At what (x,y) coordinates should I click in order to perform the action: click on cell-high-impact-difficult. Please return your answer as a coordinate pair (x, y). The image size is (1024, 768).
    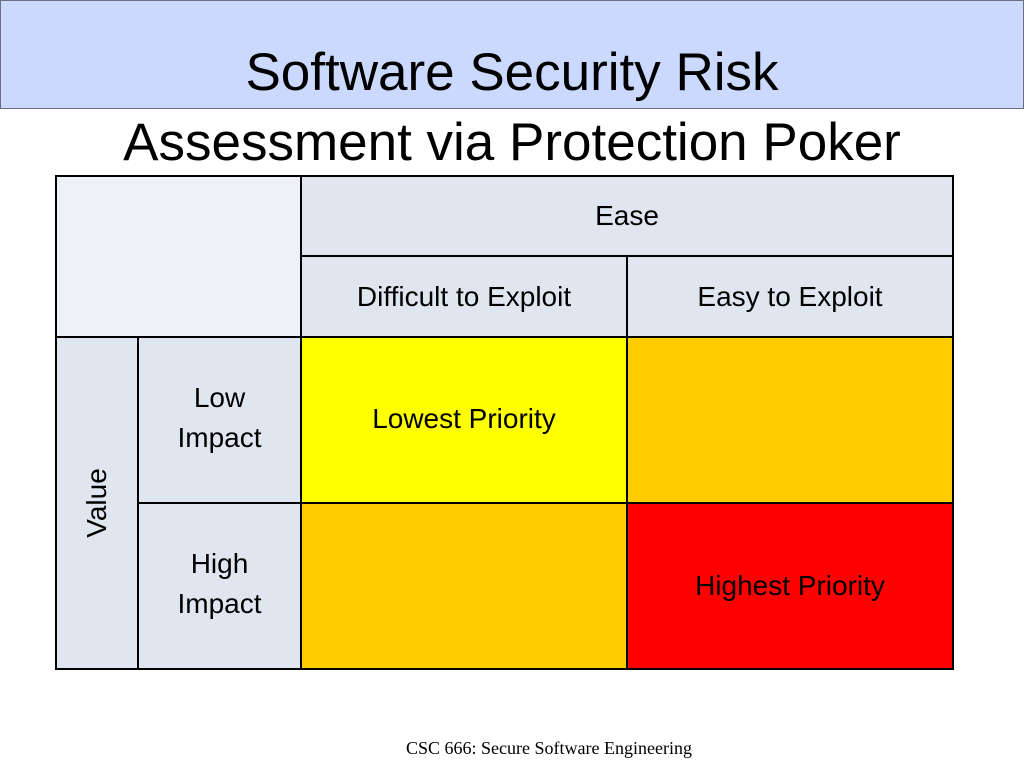
    Looking at the image, I should click on (464, 586).